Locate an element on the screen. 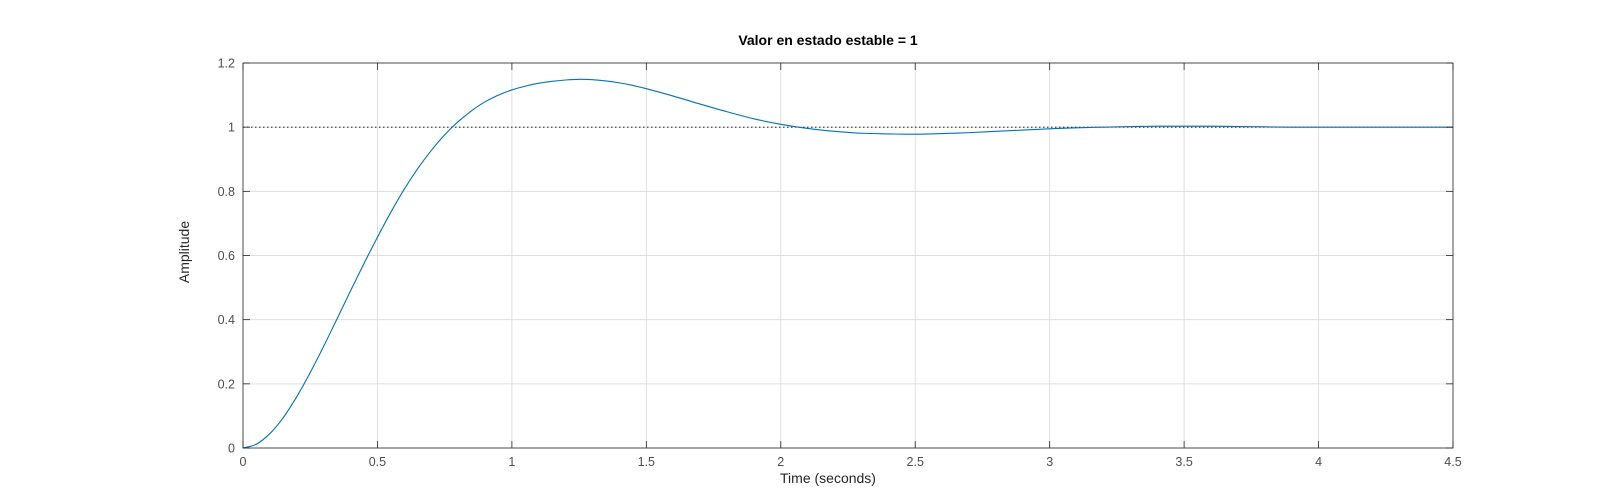 The width and height of the screenshot is (1600, 500). x-tick-label: 4.5 is located at coordinates (1452, 462).